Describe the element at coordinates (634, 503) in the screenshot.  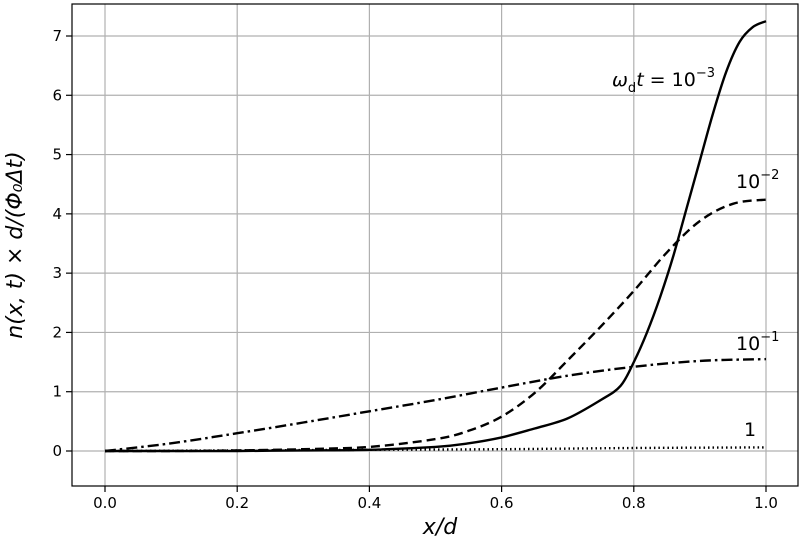
I see `x-tick-label: 0.8` at that location.